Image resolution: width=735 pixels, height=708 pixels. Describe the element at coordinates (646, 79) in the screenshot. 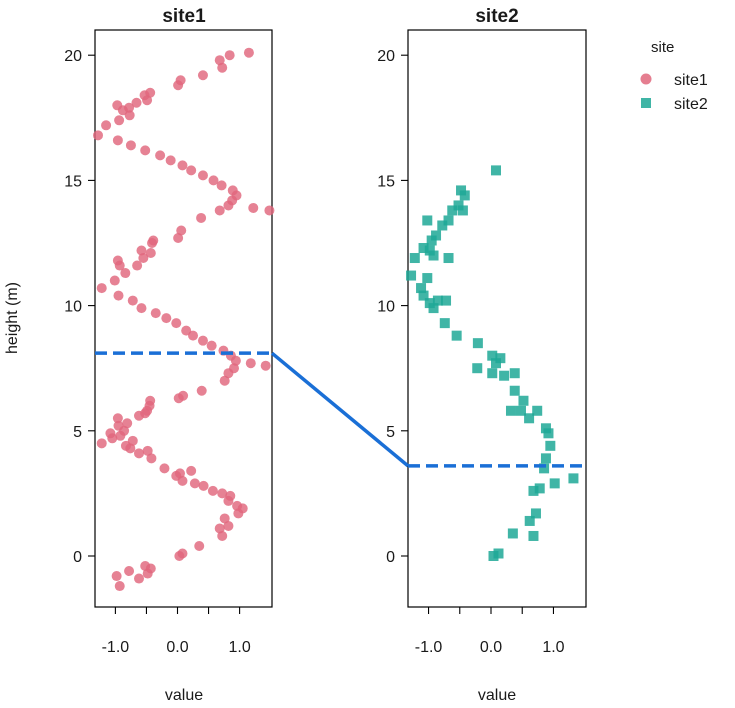

I see `legend-marker-site1` at that location.